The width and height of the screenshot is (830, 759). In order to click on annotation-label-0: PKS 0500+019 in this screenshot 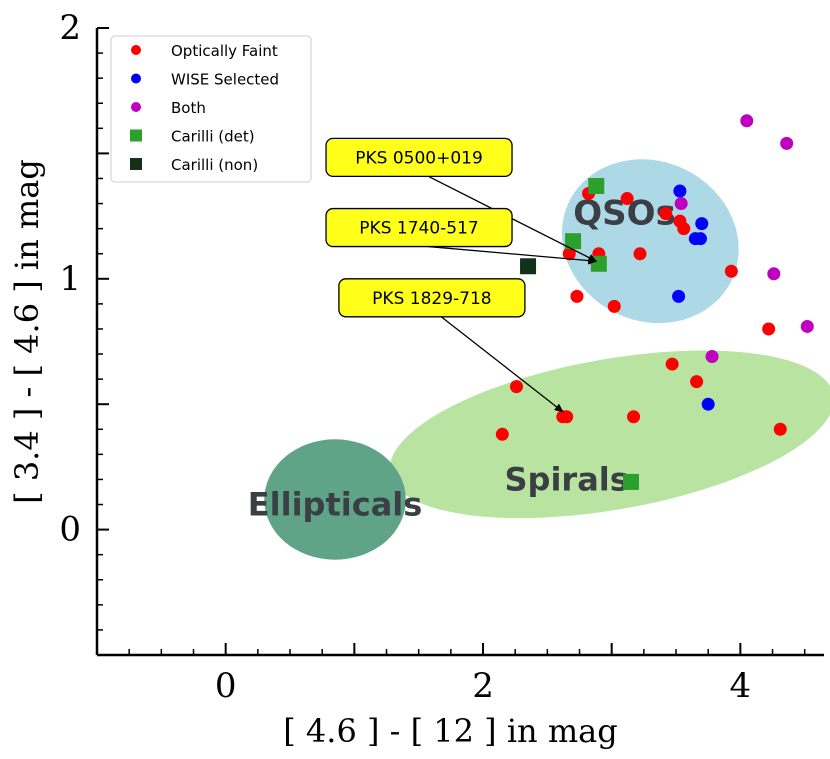, I will do `click(419, 158)`.